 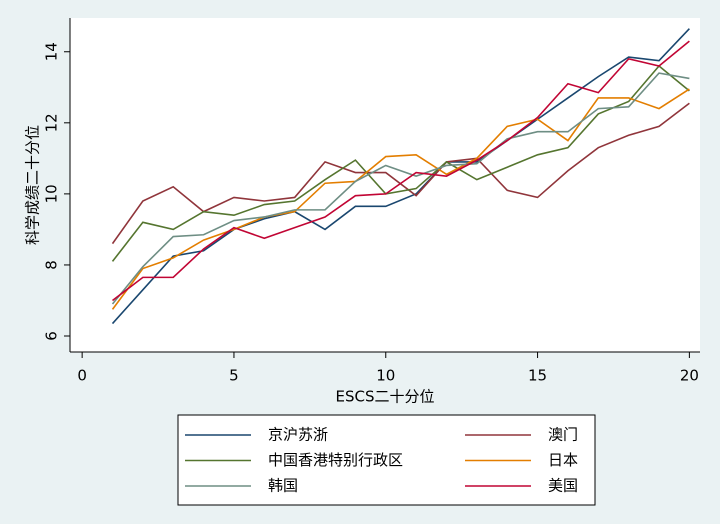 What do you see at coordinates (283, 486) in the screenshot?
I see `legend-label: 韩国` at bounding box center [283, 486].